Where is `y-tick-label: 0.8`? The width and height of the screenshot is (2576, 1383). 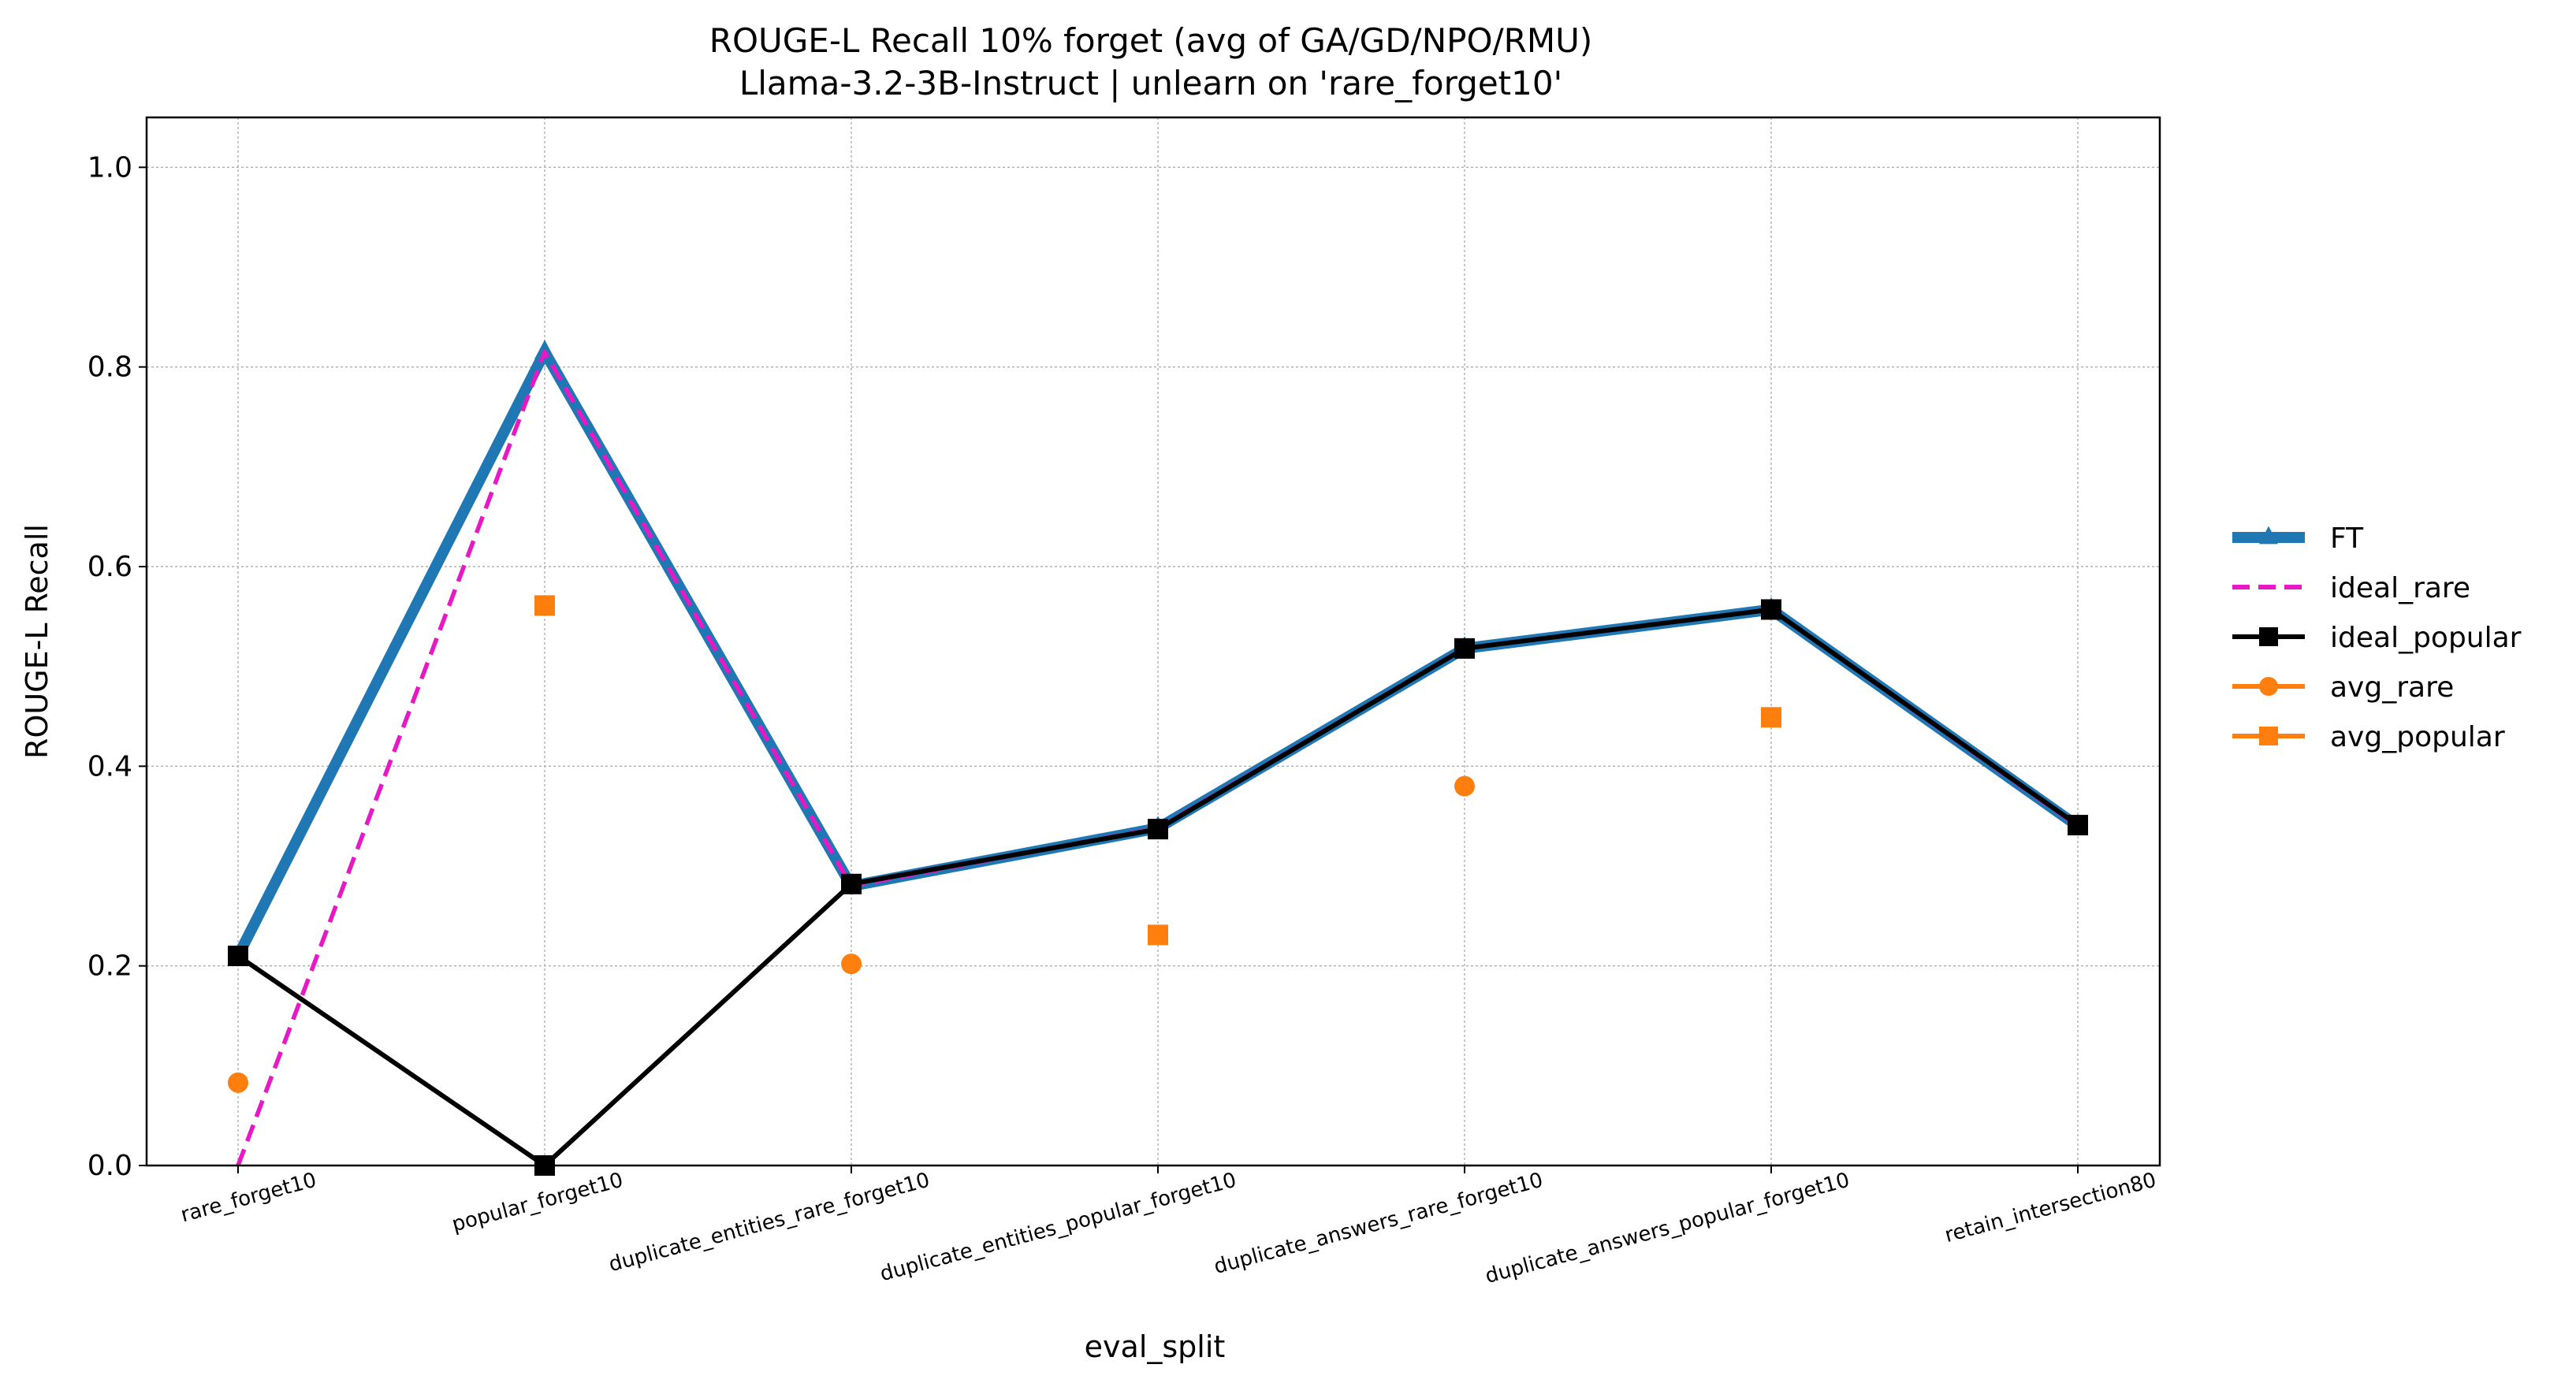 y-tick-label: 0.8 is located at coordinates (109, 367).